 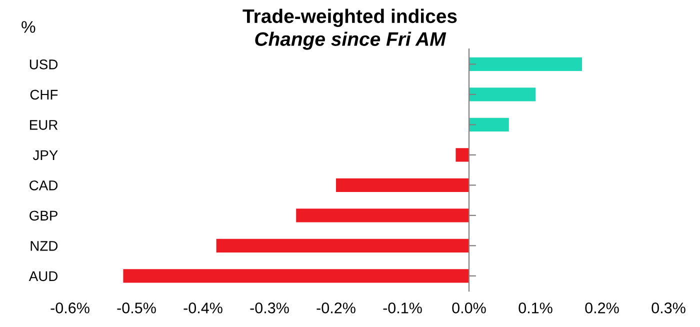 I want to click on y-tick-label: NZD, so click(x=44, y=246).